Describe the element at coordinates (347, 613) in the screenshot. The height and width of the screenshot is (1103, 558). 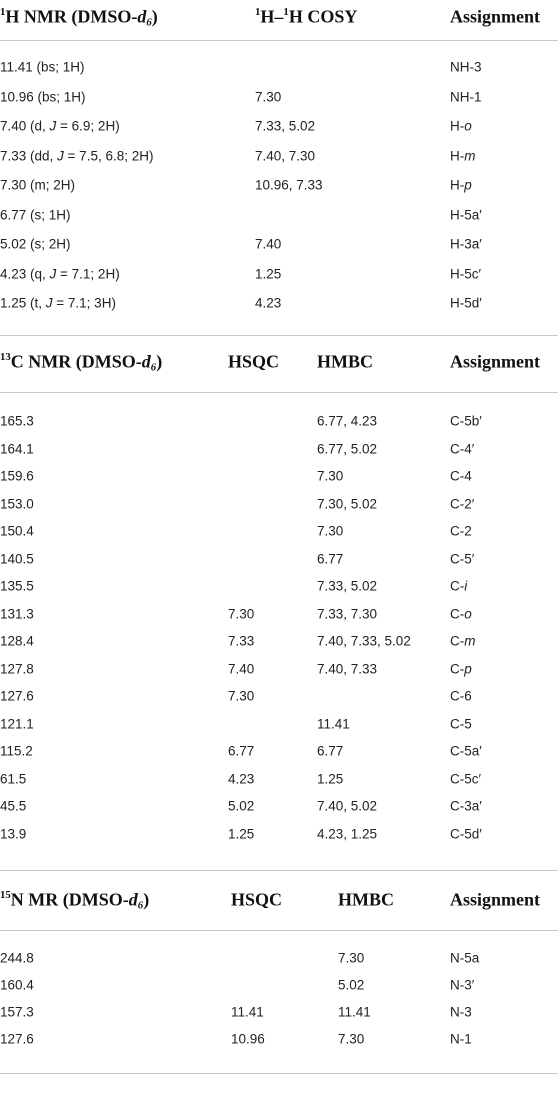
I see `table-cell: 7.33, 7.30` at that location.